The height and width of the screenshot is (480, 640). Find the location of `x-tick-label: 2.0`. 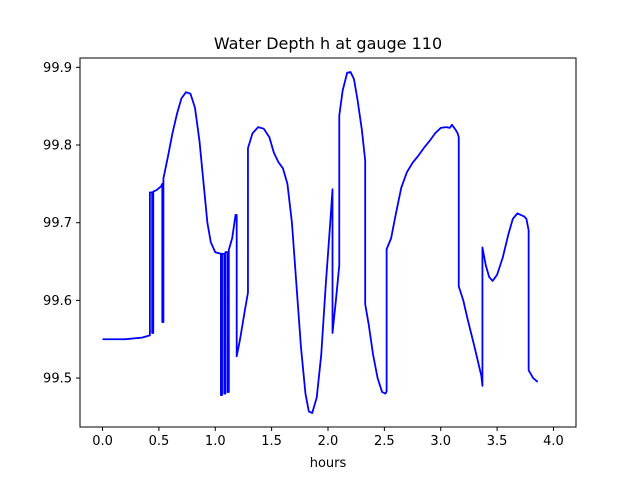

x-tick-label: 2.0 is located at coordinates (328, 441).